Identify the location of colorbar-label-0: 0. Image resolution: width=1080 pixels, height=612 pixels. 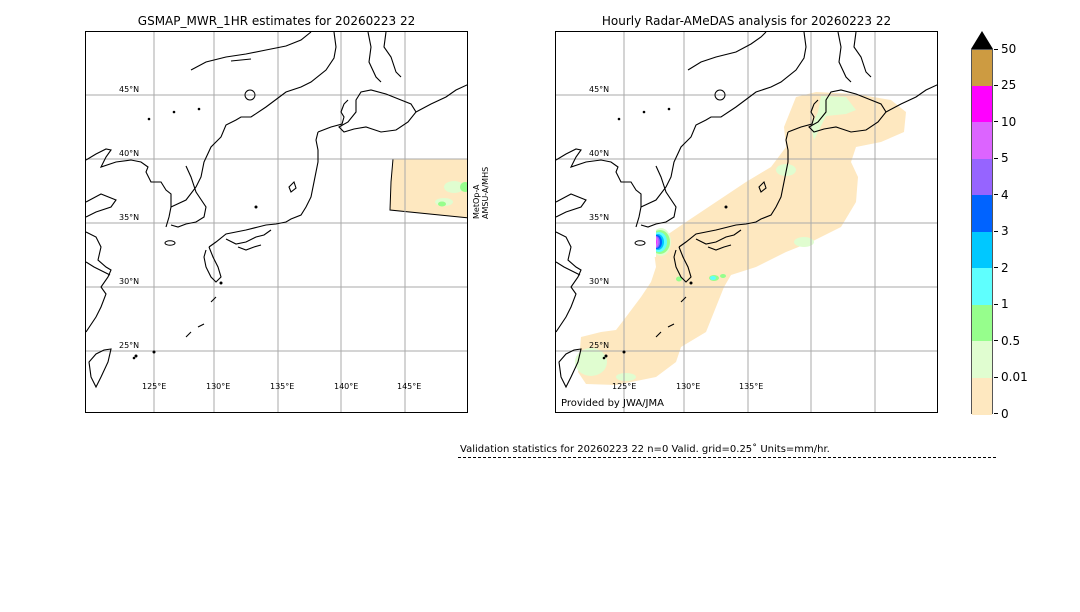
(1005, 414).